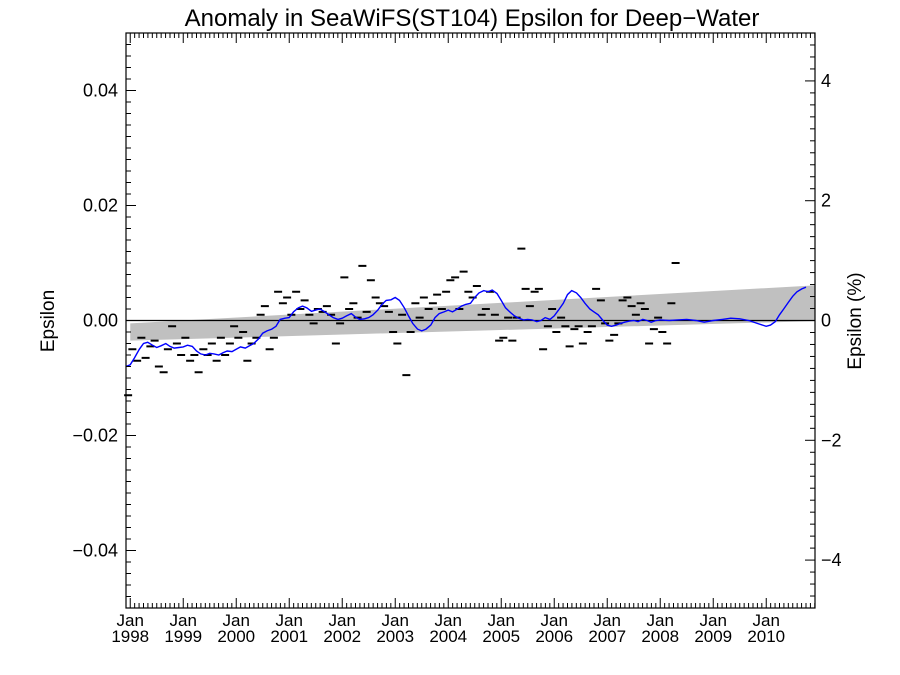 The width and height of the screenshot is (900, 675). I want to click on x-tick-label-year: 2000, so click(236, 636).